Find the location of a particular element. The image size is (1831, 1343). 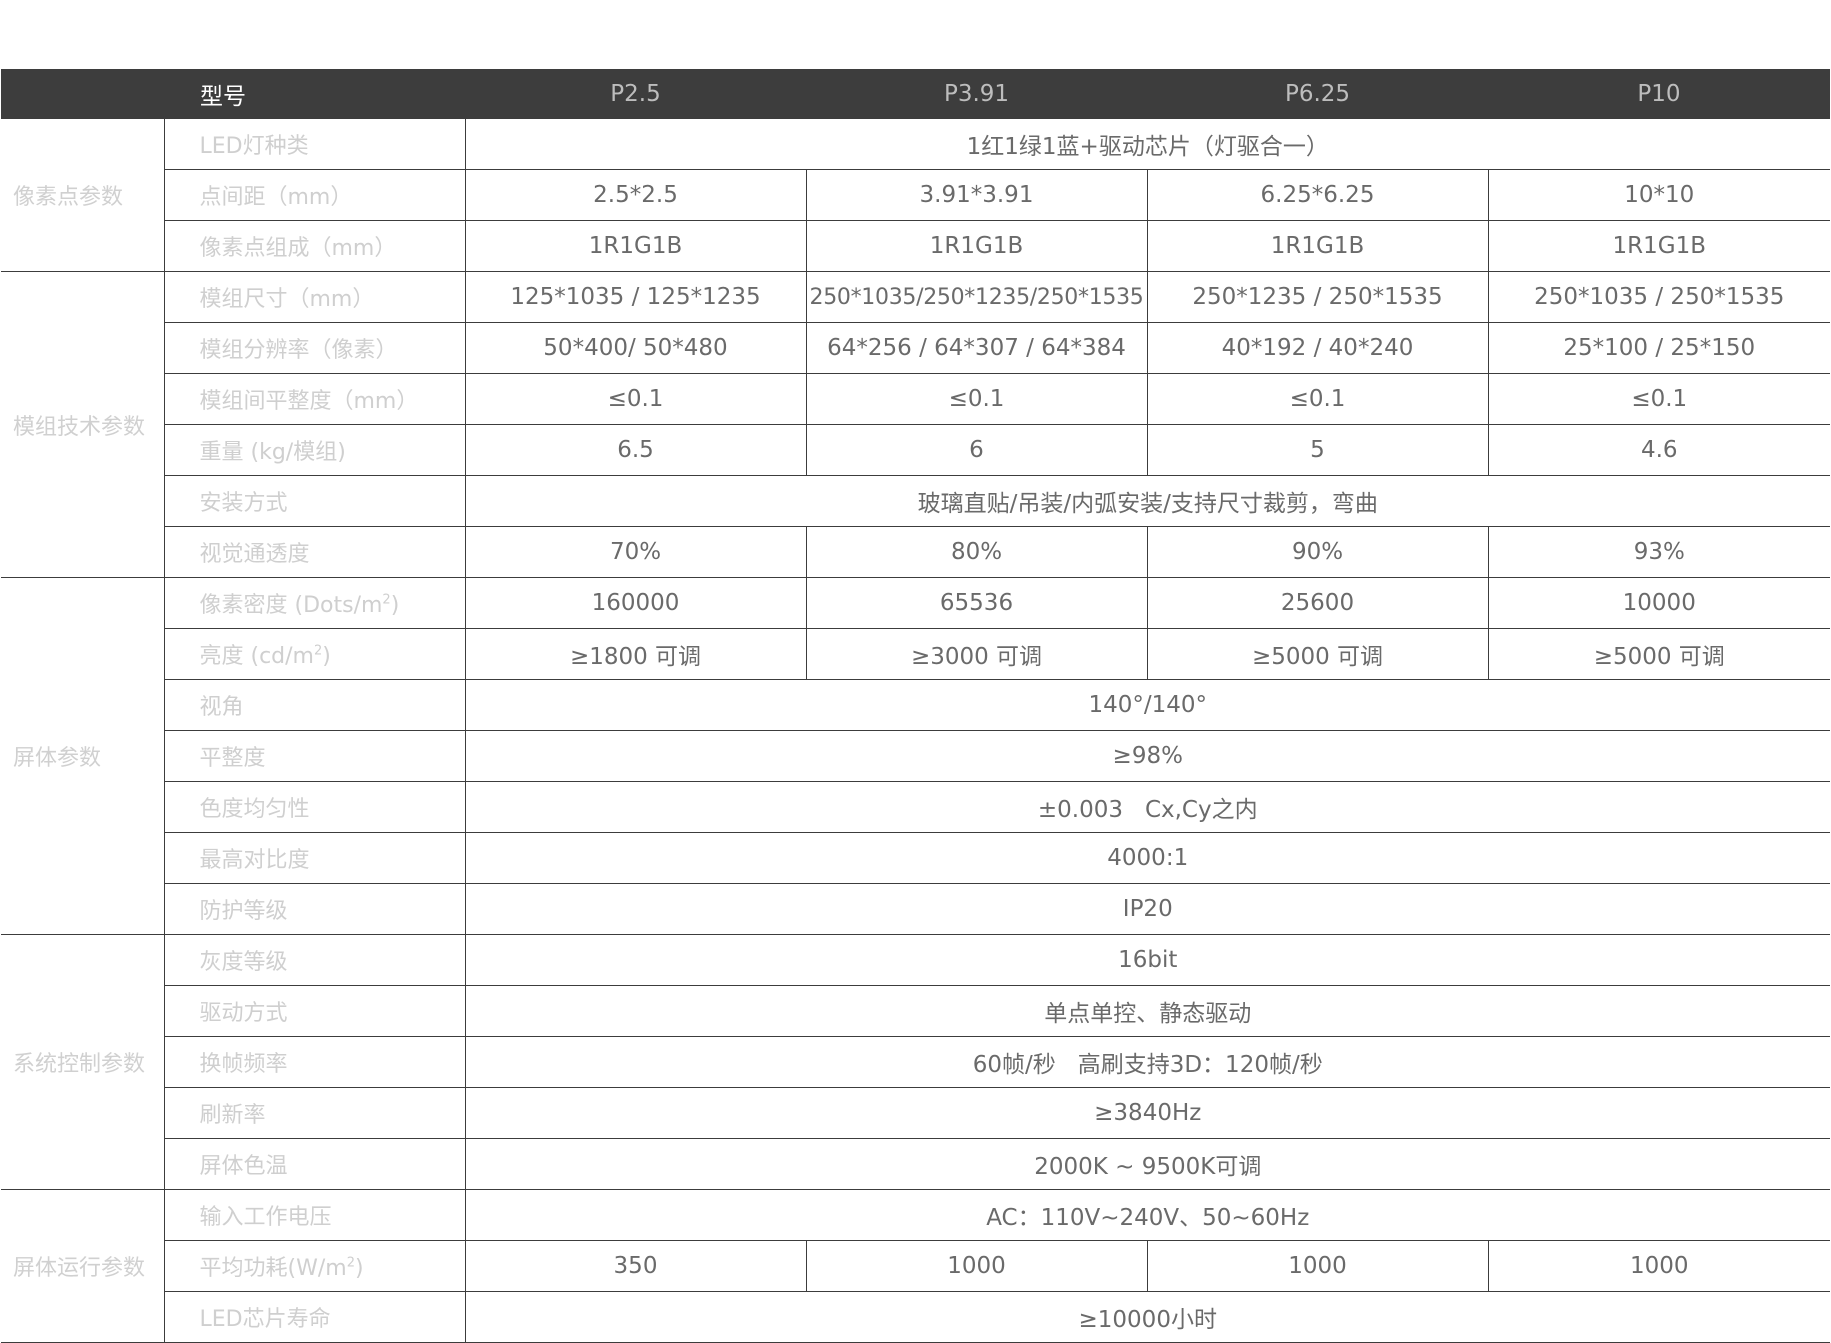

value-cell: 160000 is located at coordinates (635, 603).